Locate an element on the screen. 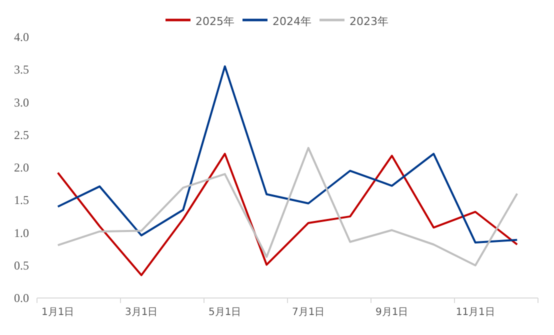  y-tick-label: 3.0 is located at coordinates (21, 102).